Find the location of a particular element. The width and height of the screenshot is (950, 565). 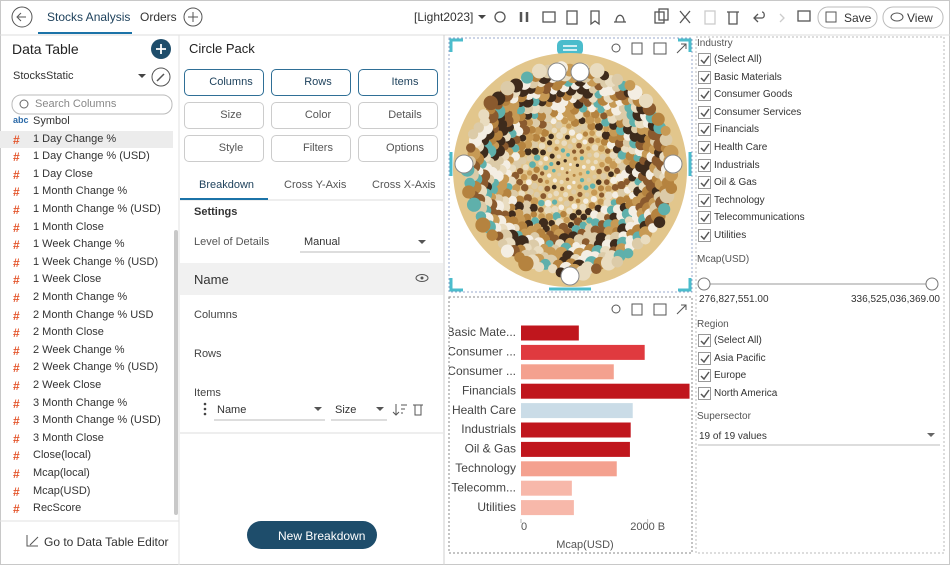

tab: Breakdown is located at coordinates (227, 185).